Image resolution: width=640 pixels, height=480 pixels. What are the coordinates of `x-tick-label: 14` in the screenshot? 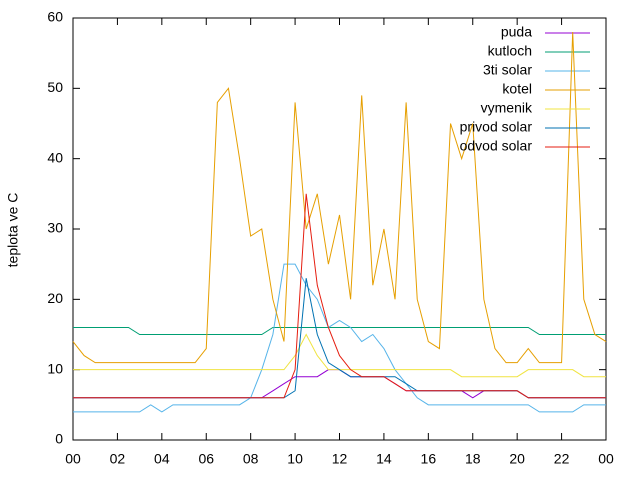 It's located at (384, 459).